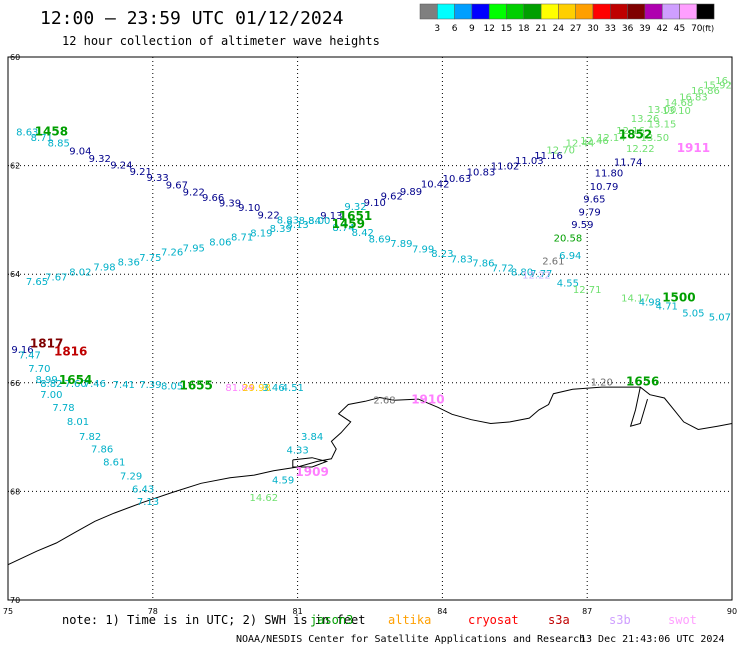  Describe the element at coordinates (220, 242) in the screenshot. I see `wave-height-label: 8.06` at that location.